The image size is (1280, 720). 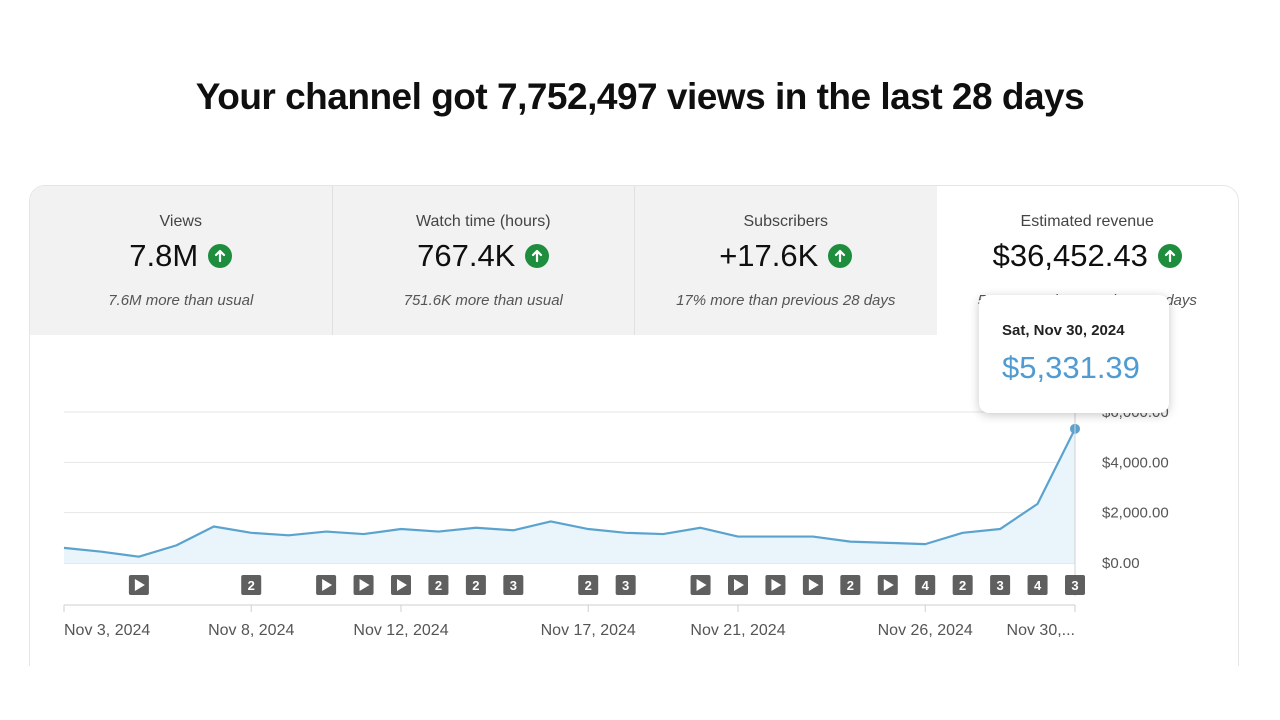 What do you see at coordinates (1070, 255) in the screenshot?
I see `metric-value: $36,452.43` at bounding box center [1070, 255].